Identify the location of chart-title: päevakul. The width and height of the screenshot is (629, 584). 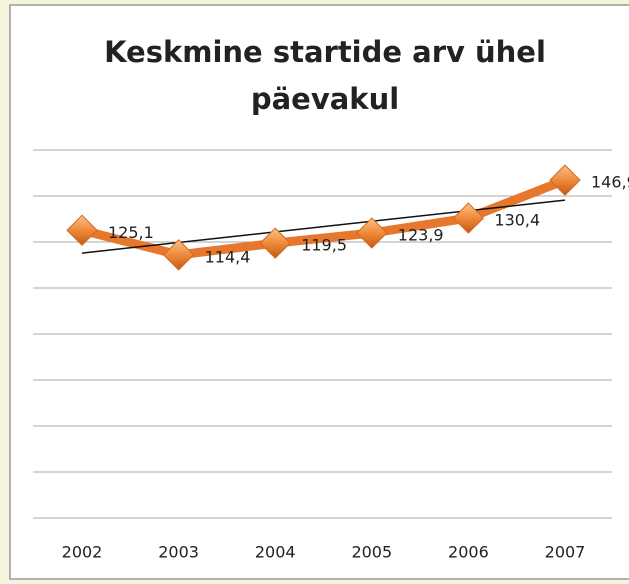
(325, 99).